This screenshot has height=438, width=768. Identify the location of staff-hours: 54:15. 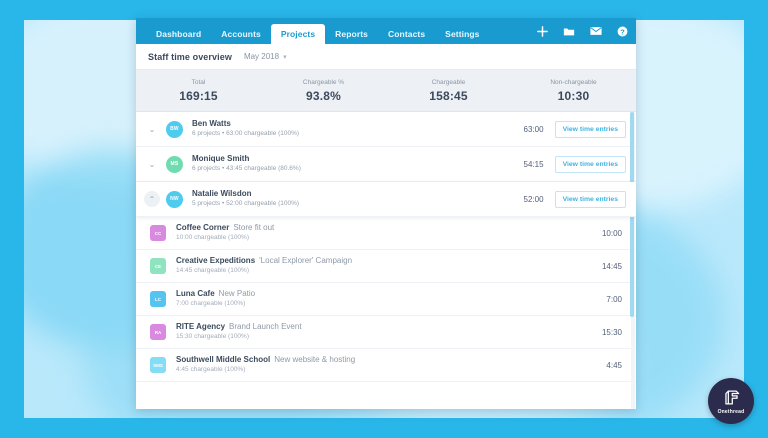
(533, 164).